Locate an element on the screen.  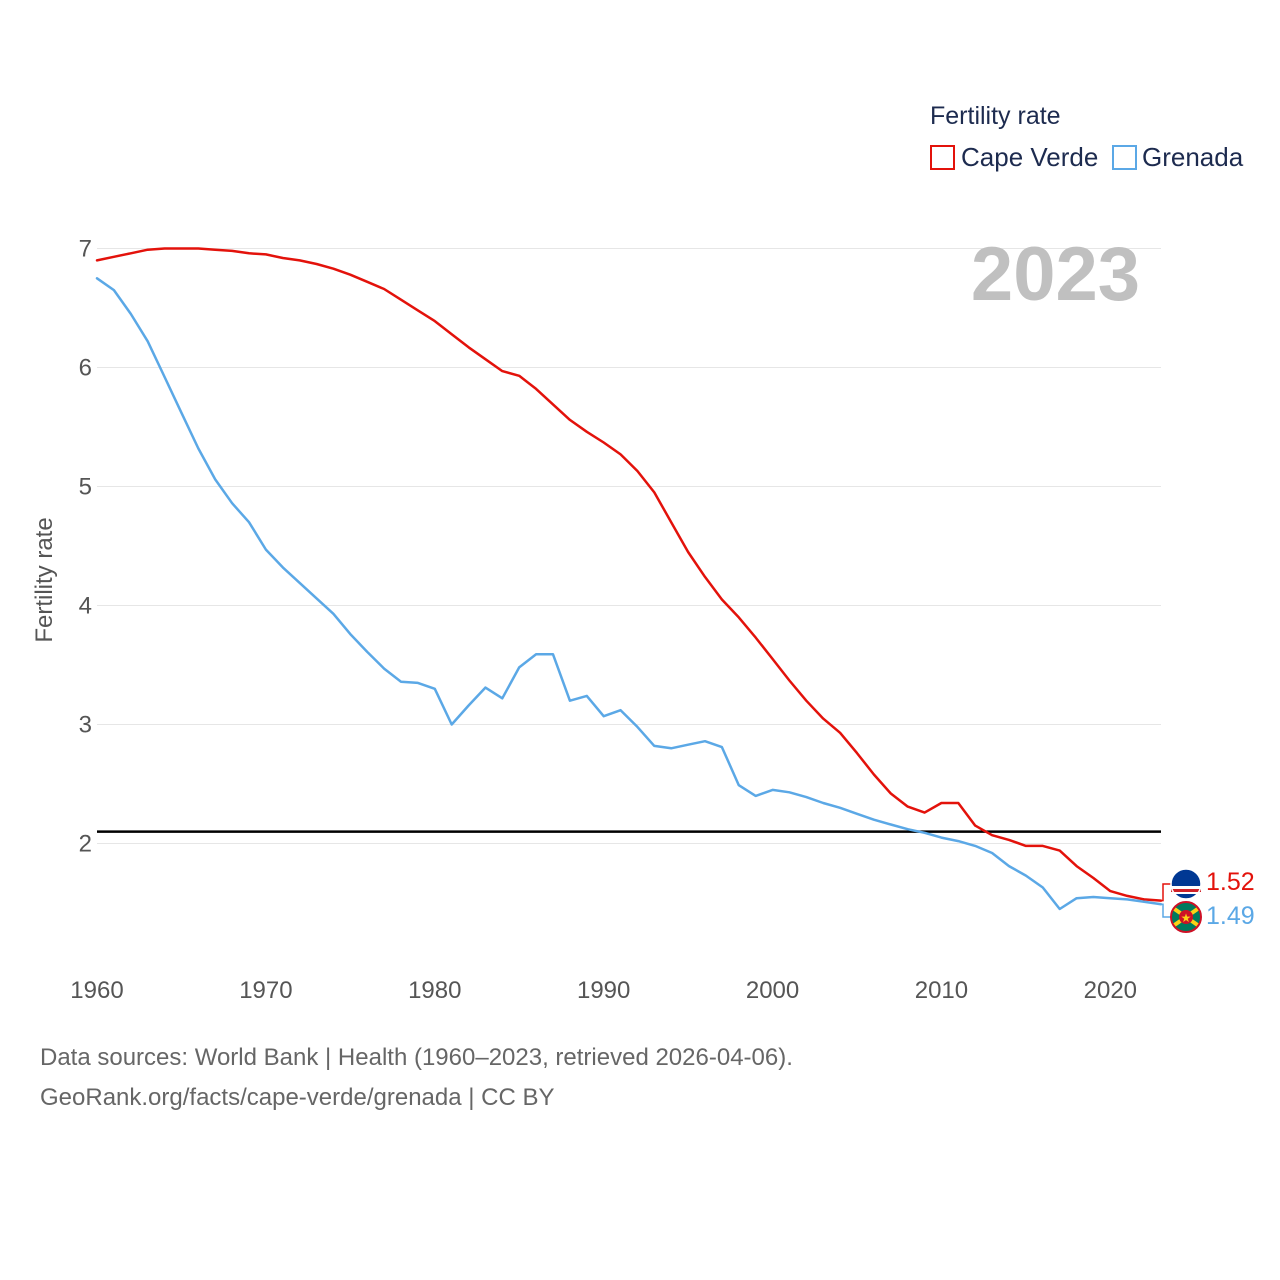
grenada-flag-icon: ★ is located at coordinates (1186, 917).